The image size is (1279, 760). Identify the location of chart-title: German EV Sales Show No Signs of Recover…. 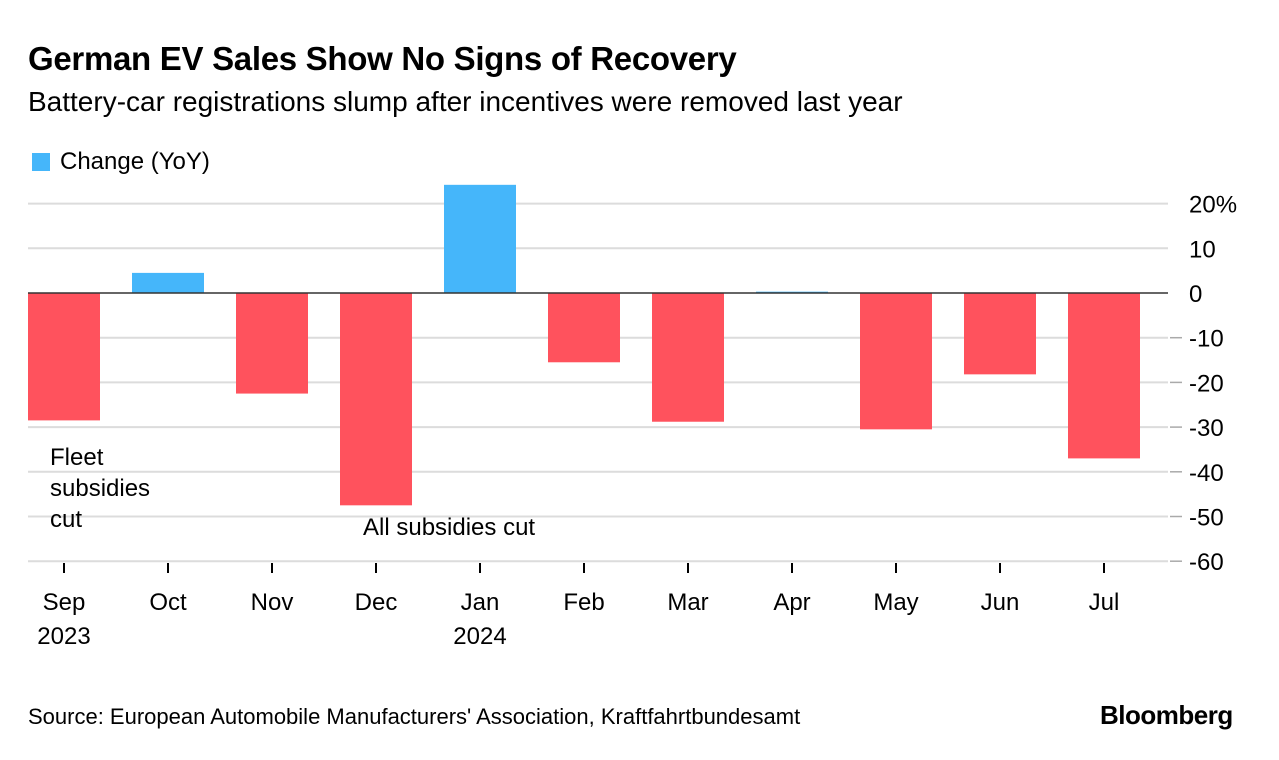
(382, 58).